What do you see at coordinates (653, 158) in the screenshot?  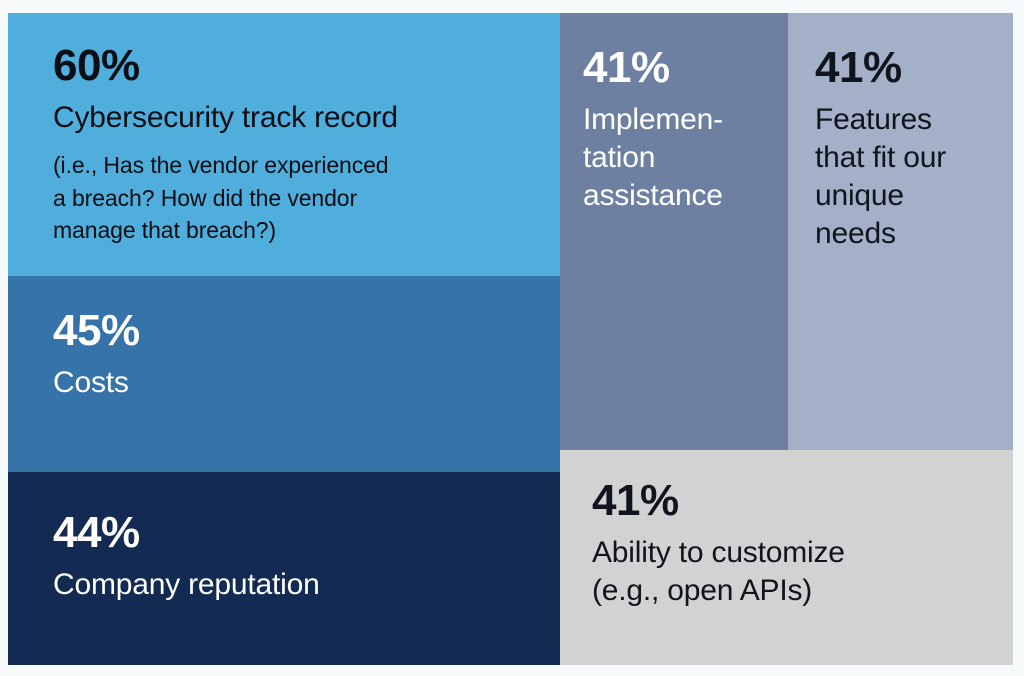 I see `tile-label: Implemen- tation assistance` at bounding box center [653, 158].